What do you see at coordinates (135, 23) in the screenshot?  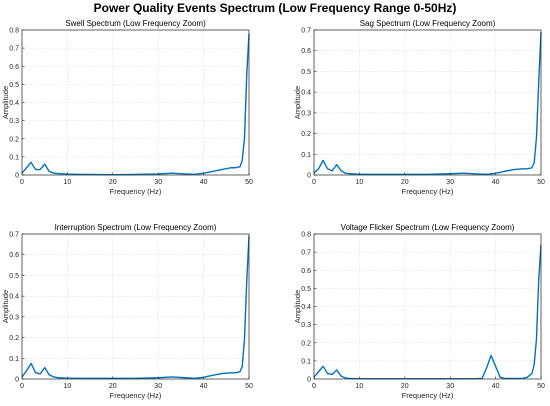 I see `subplot-title: Swell Spectrum (Low Frequency Zoom)` at bounding box center [135, 23].